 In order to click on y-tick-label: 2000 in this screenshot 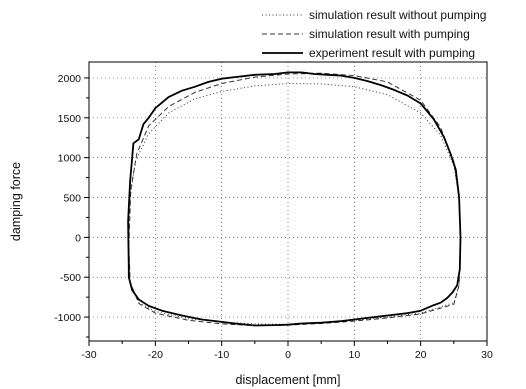, I will do `click(70, 79)`.